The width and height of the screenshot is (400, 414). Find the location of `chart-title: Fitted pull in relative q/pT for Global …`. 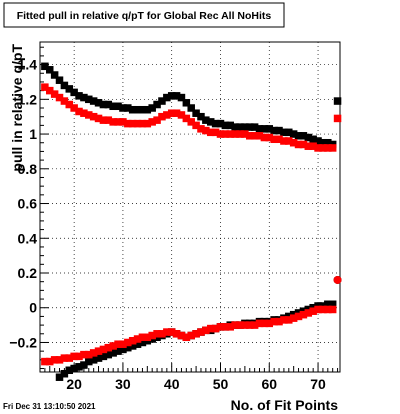

chart-title: Fitted pull in relative q/pT for Global … is located at coordinates (144, 16).